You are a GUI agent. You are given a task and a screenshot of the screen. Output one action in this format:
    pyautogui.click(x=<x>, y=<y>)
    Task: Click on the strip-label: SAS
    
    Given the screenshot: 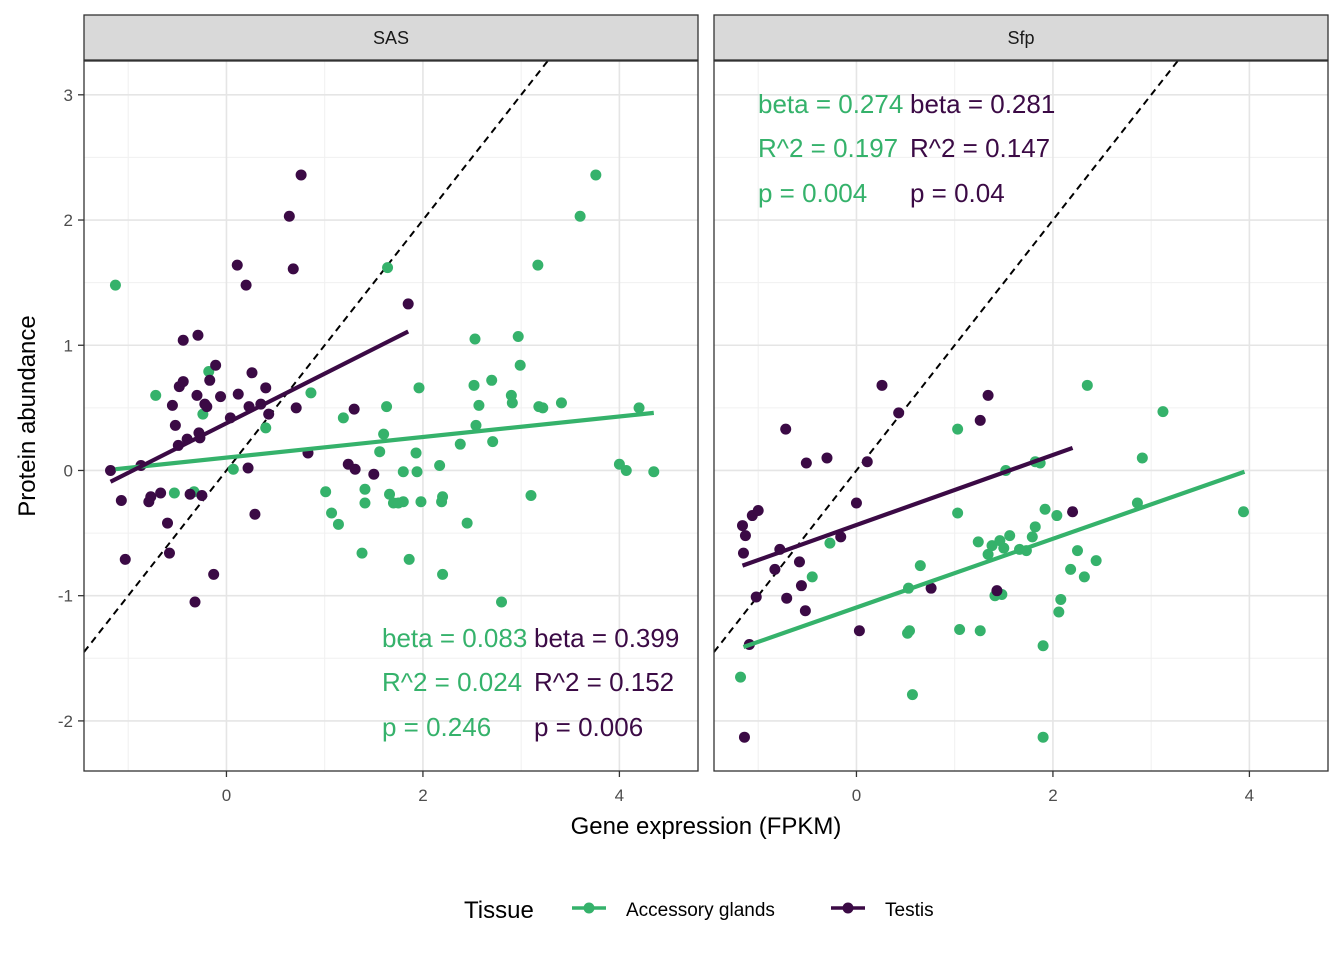 What is the action you would take?
    pyautogui.click(x=391, y=38)
    